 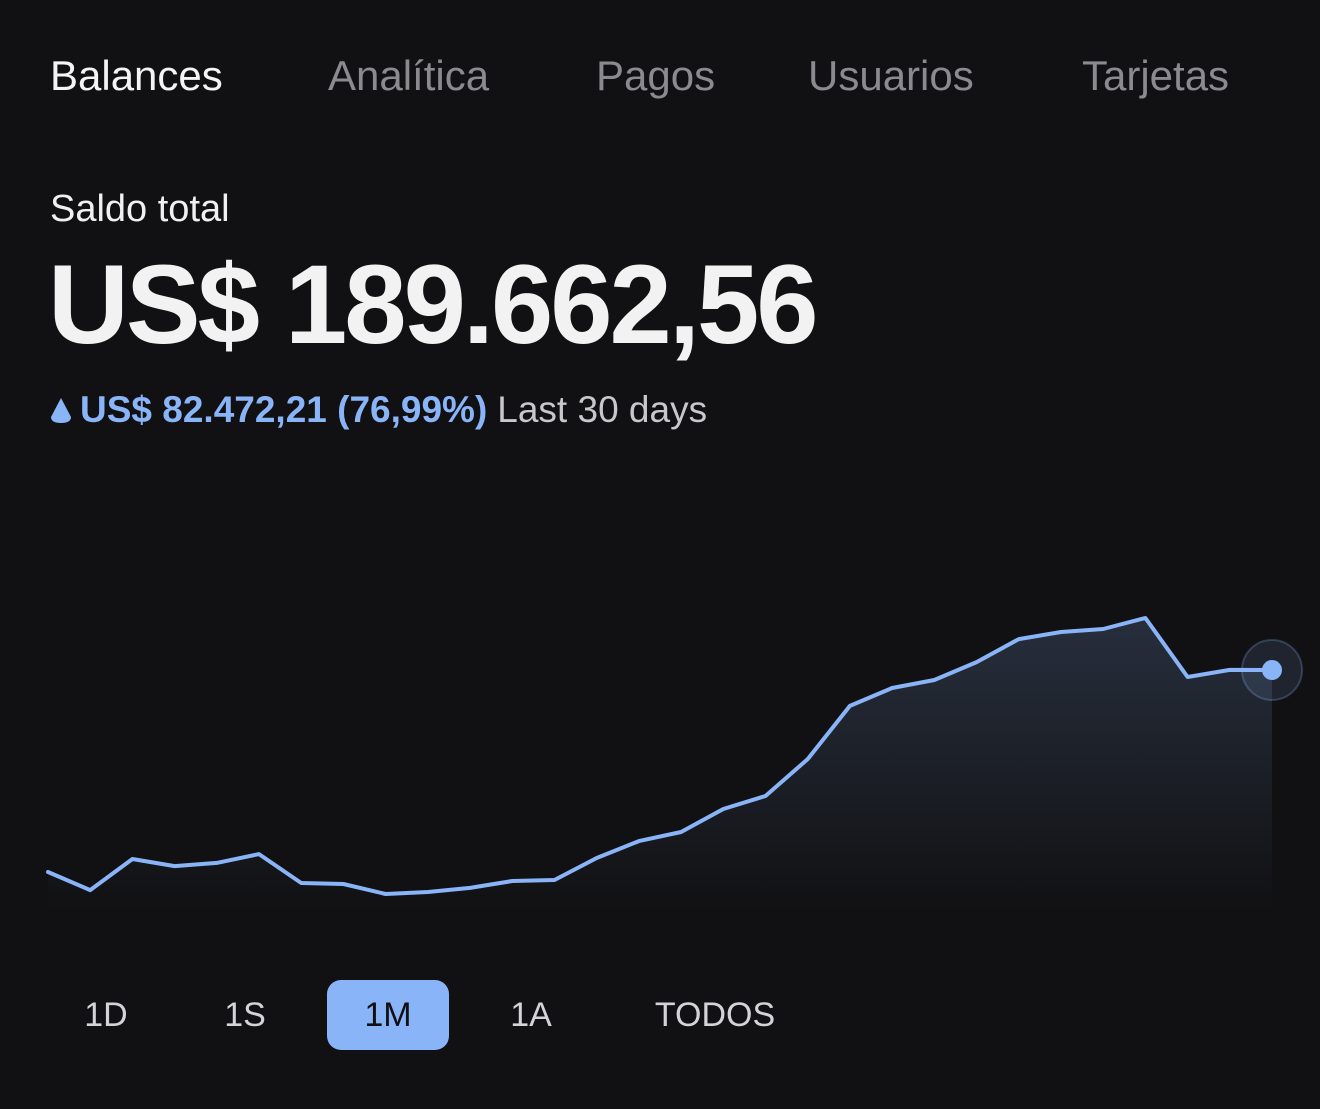 What do you see at coordinates (656, 75) in the screenshot?
I see `tab: Pagos` at bounding box center [656, 75].